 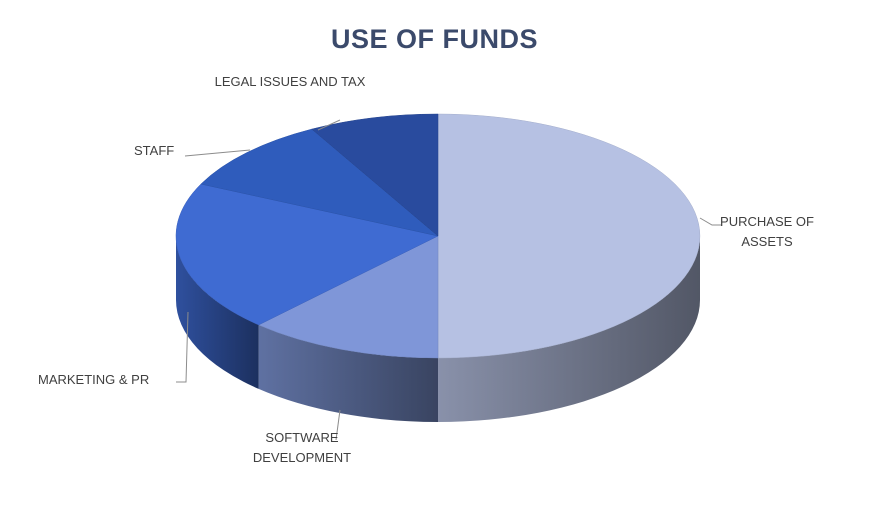 I want to click on chart-title: USE OF FUNDS, so click(x=434, y=39).